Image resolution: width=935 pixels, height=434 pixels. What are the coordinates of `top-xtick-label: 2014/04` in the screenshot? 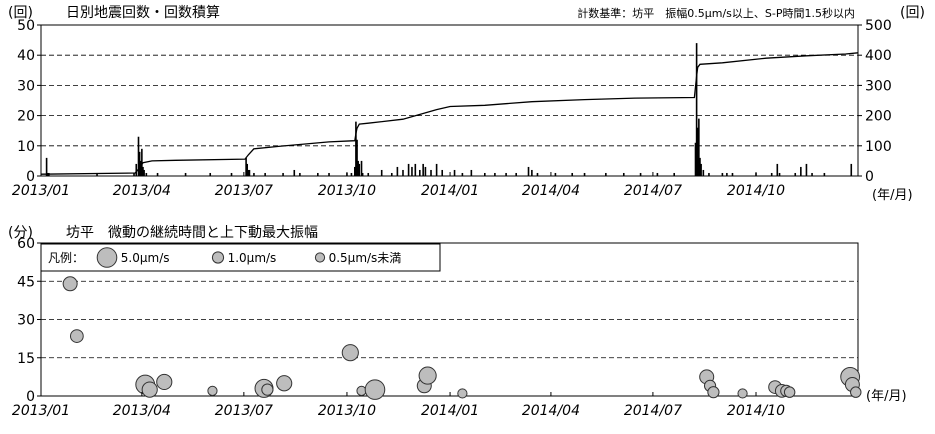 It's located at (551, 191).